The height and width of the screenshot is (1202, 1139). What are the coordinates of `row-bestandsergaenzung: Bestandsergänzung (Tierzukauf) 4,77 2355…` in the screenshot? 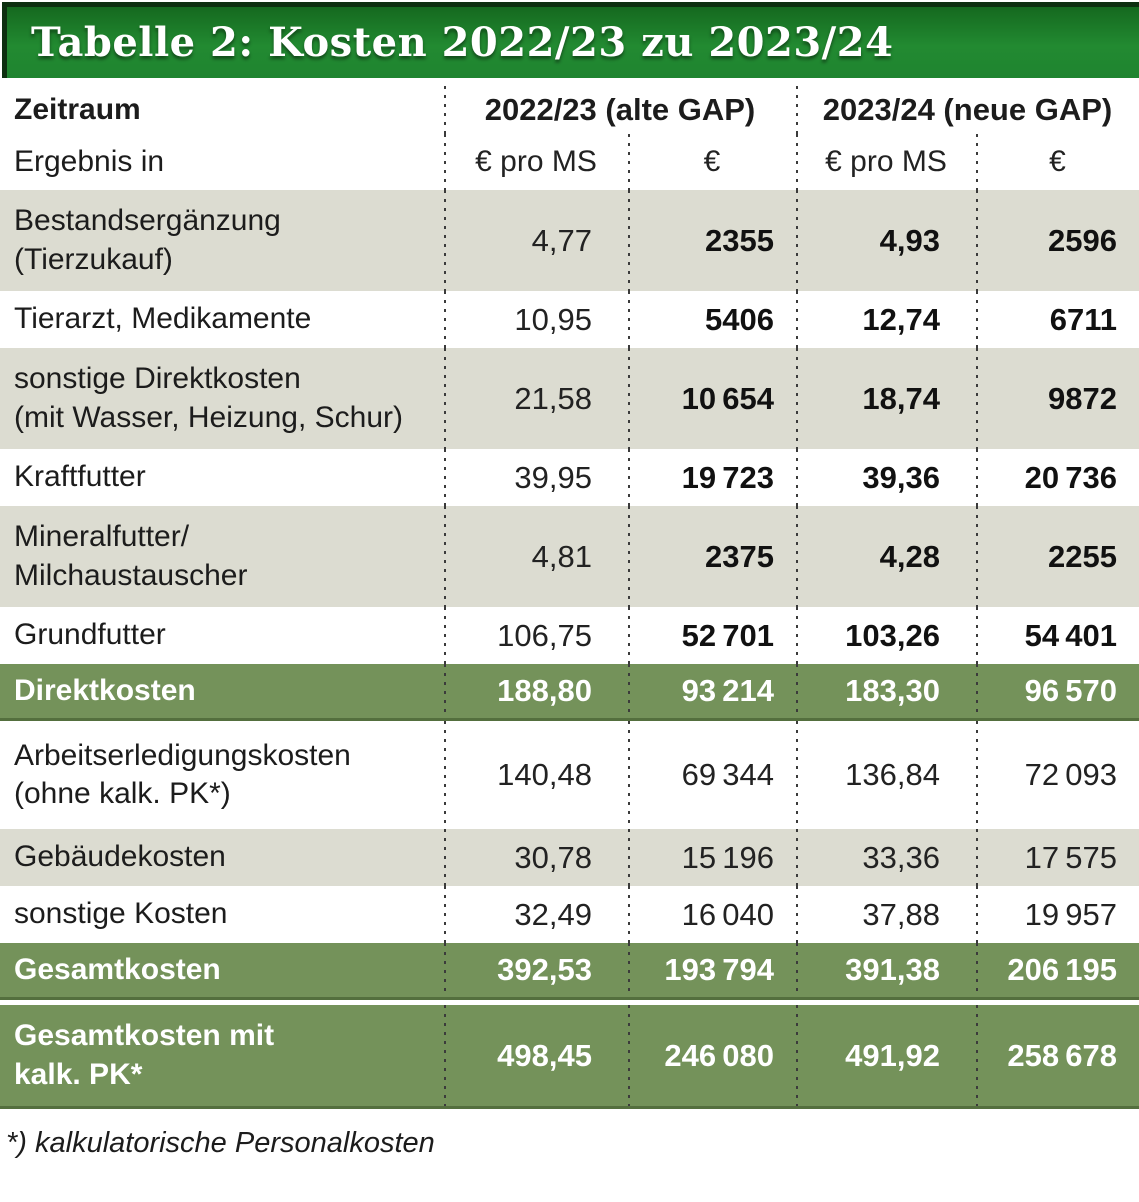 It's located at (569, 240).